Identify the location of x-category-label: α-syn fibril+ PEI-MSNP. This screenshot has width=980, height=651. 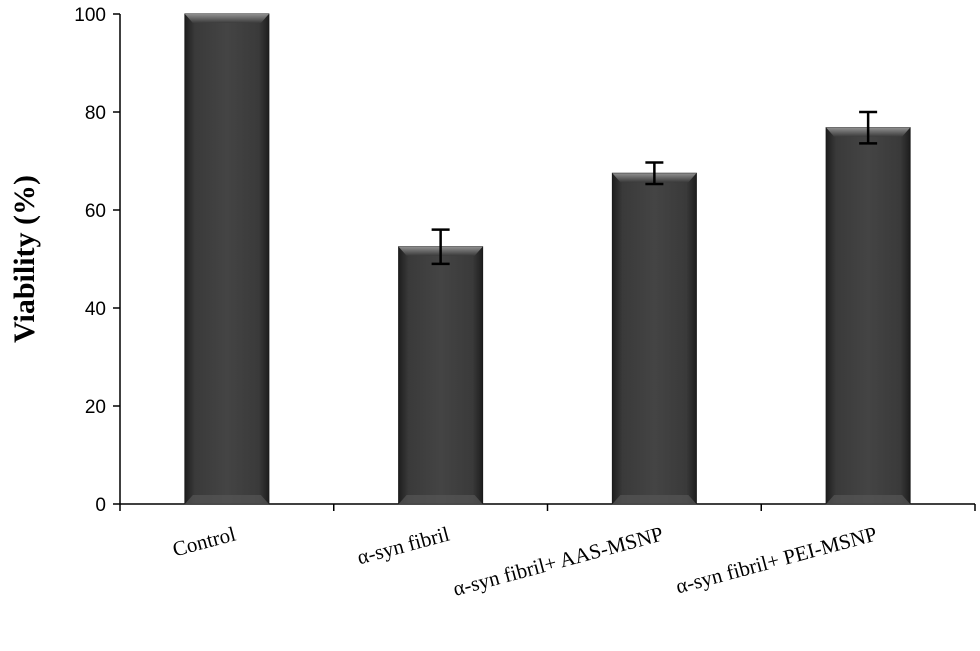
(776, 560).